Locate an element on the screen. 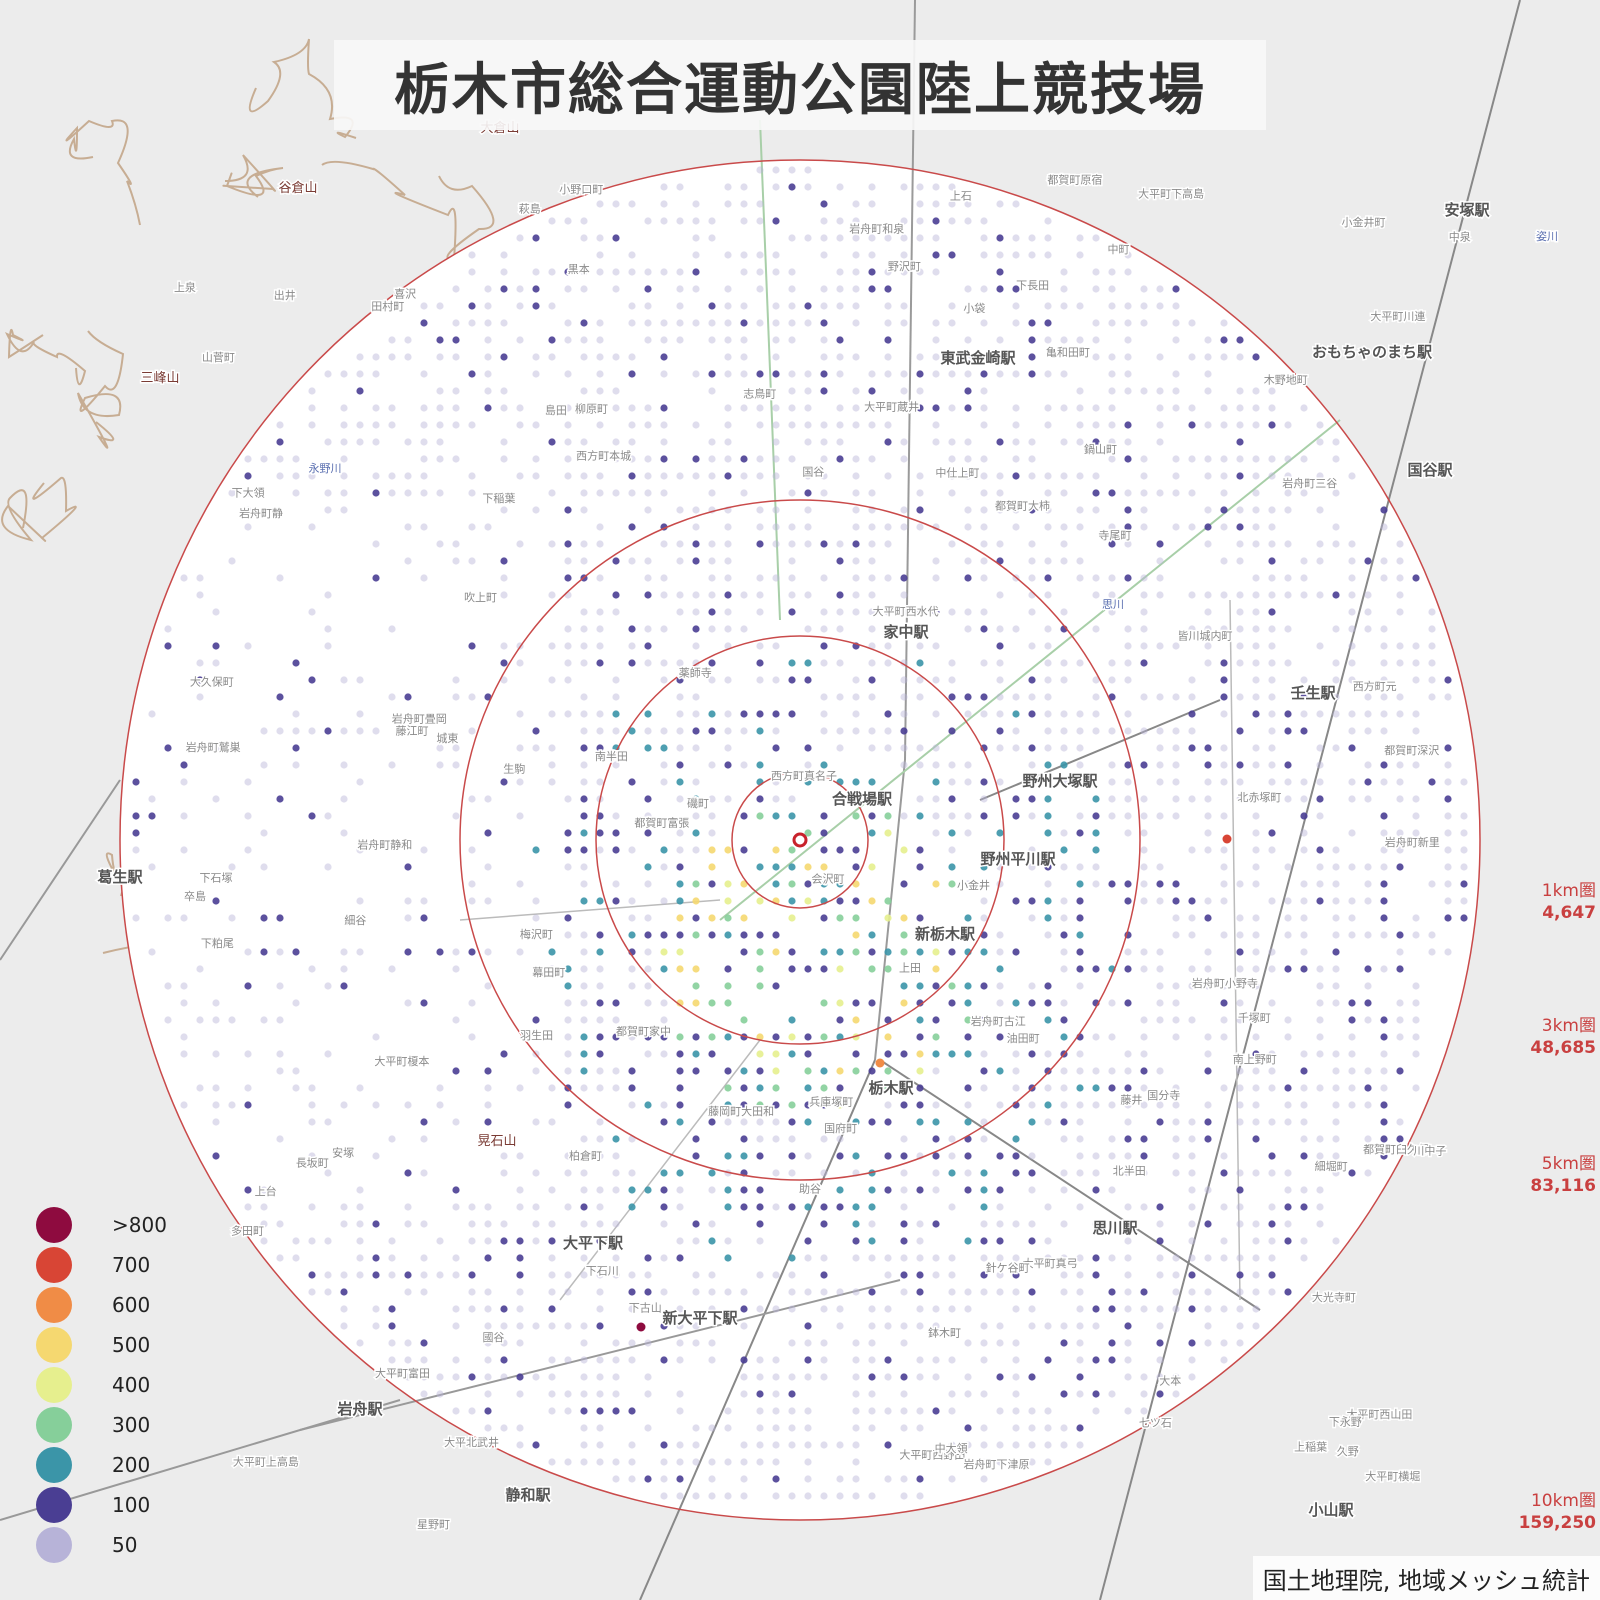  venue-marker is located at coordinates (800, 840).